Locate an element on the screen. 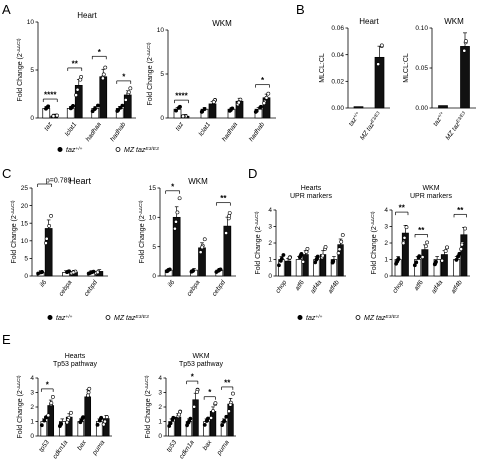  chart-E-8-subtitle: Tp53 pathway is located at coordinates (75, 364).